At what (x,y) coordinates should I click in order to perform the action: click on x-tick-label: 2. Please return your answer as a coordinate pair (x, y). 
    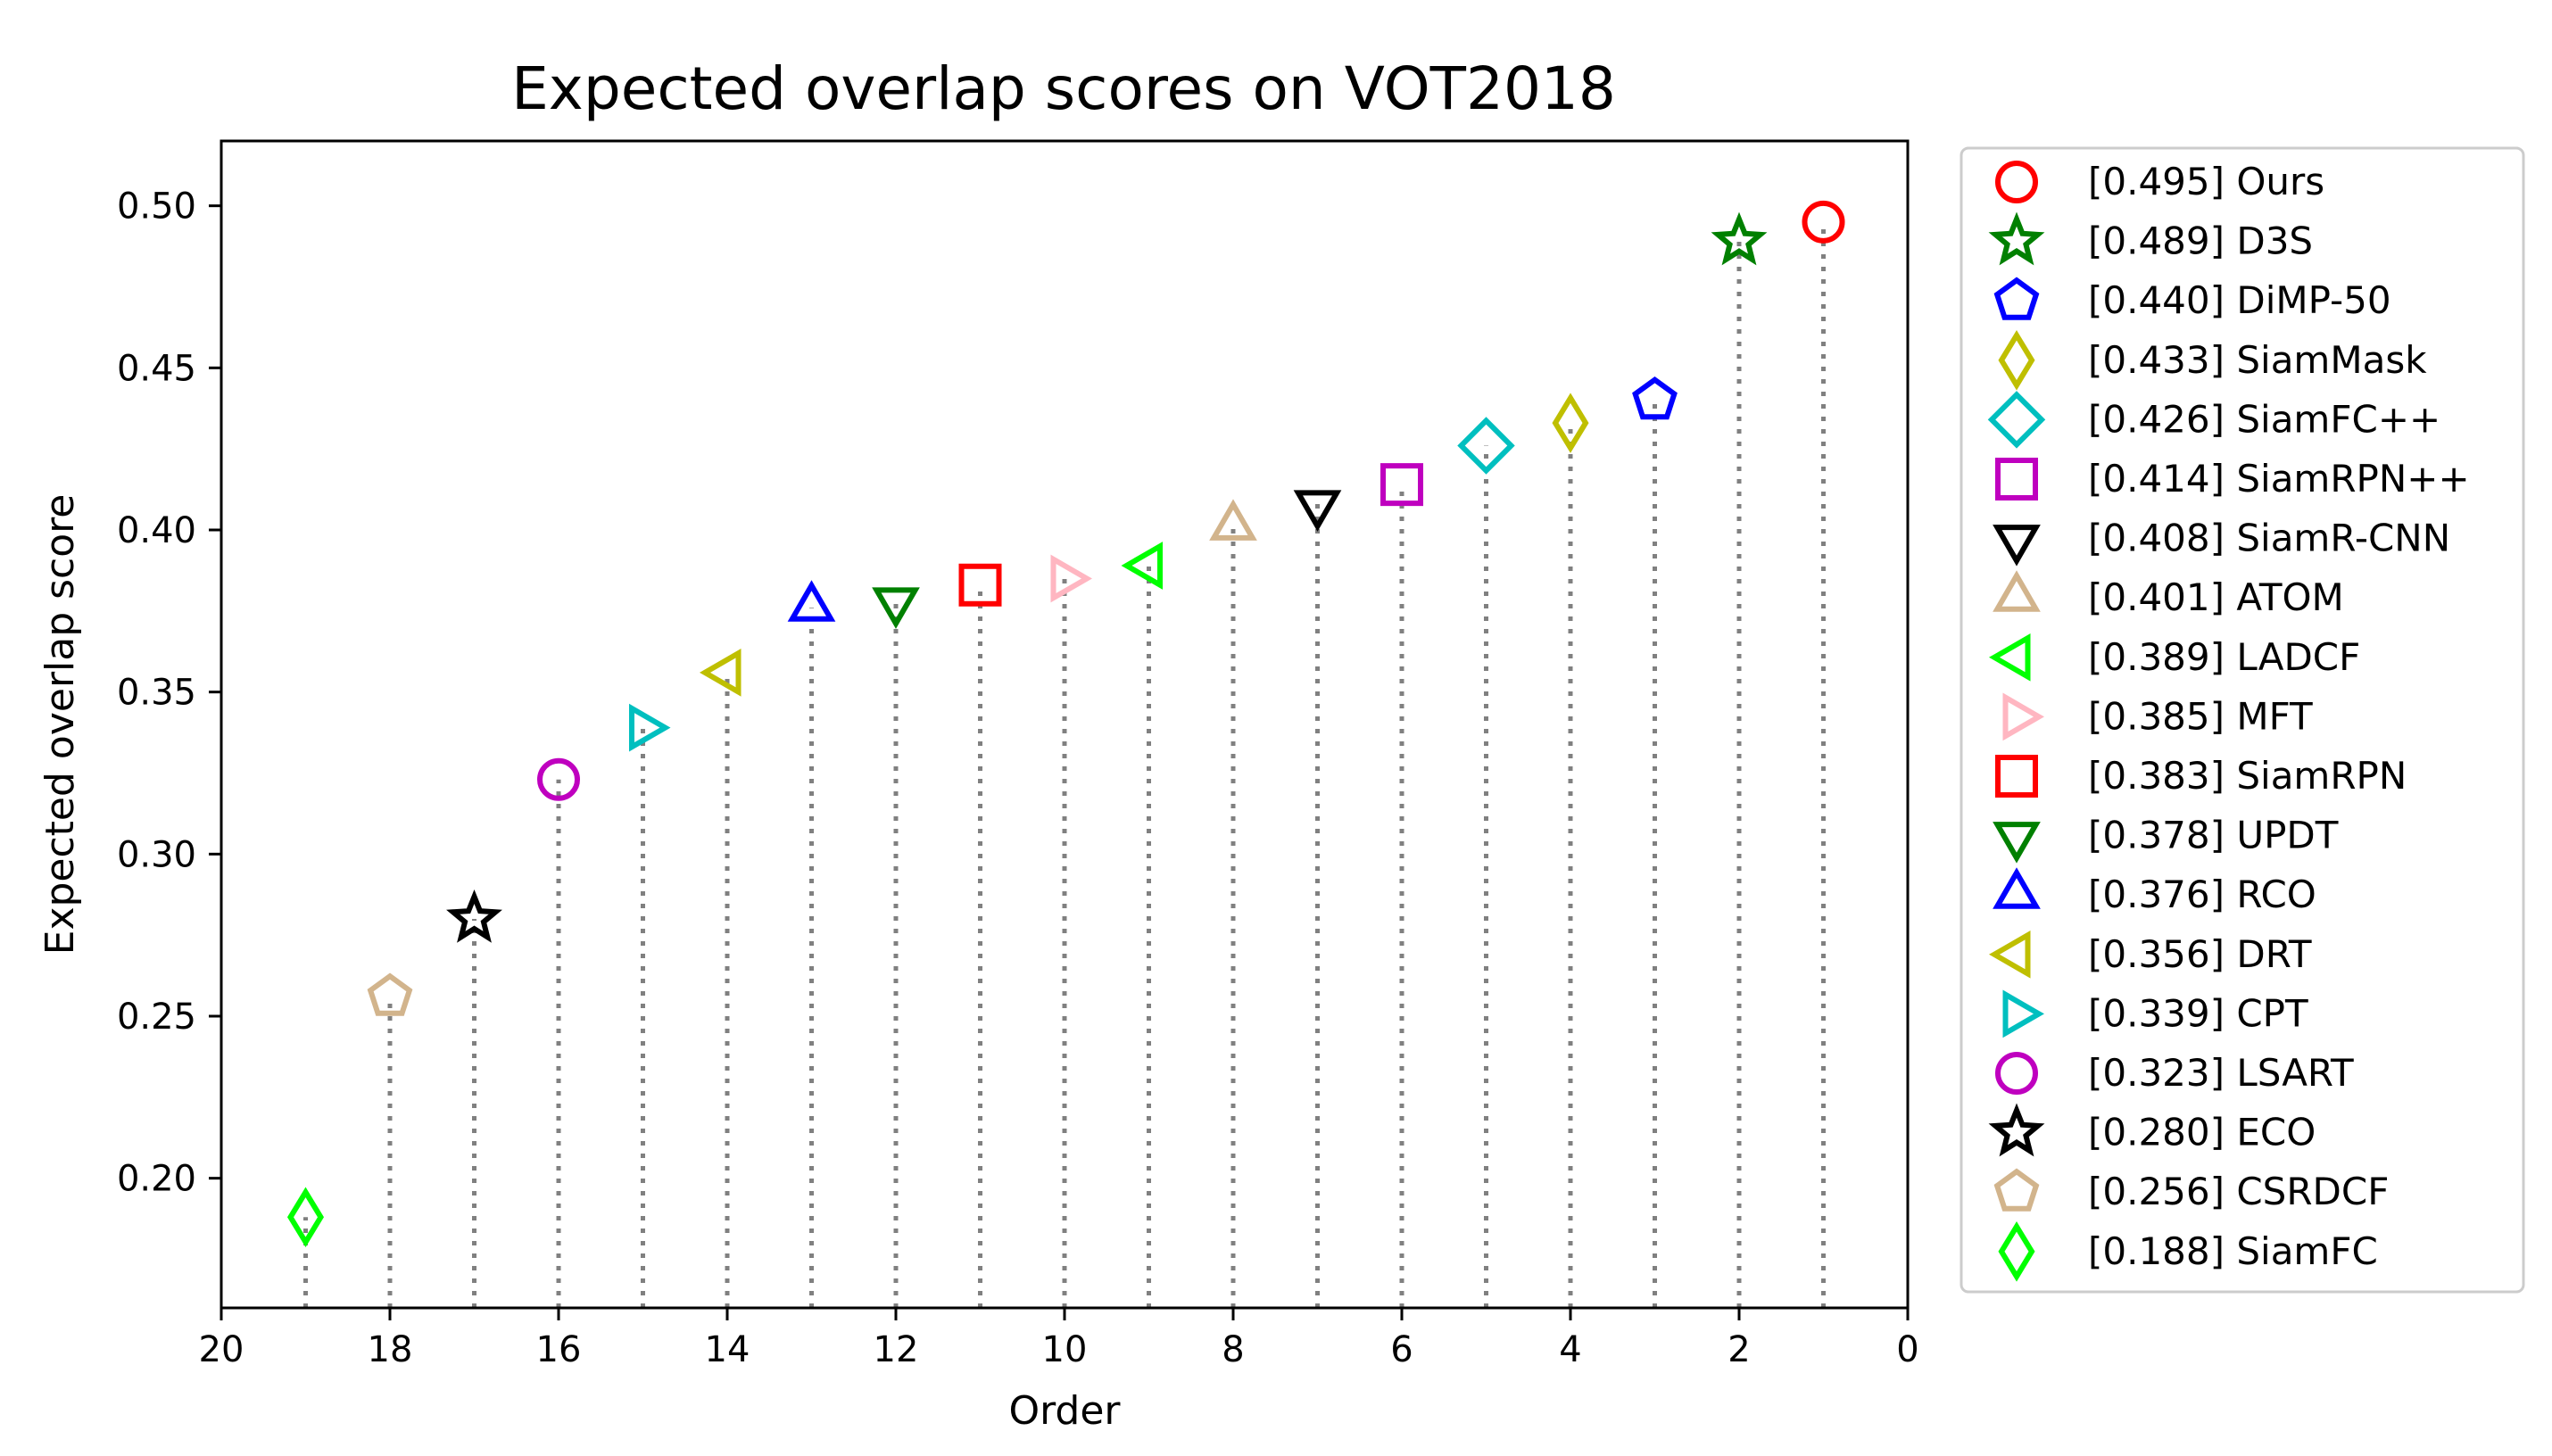
    Looking at the image, I should click on (1739, 1349).